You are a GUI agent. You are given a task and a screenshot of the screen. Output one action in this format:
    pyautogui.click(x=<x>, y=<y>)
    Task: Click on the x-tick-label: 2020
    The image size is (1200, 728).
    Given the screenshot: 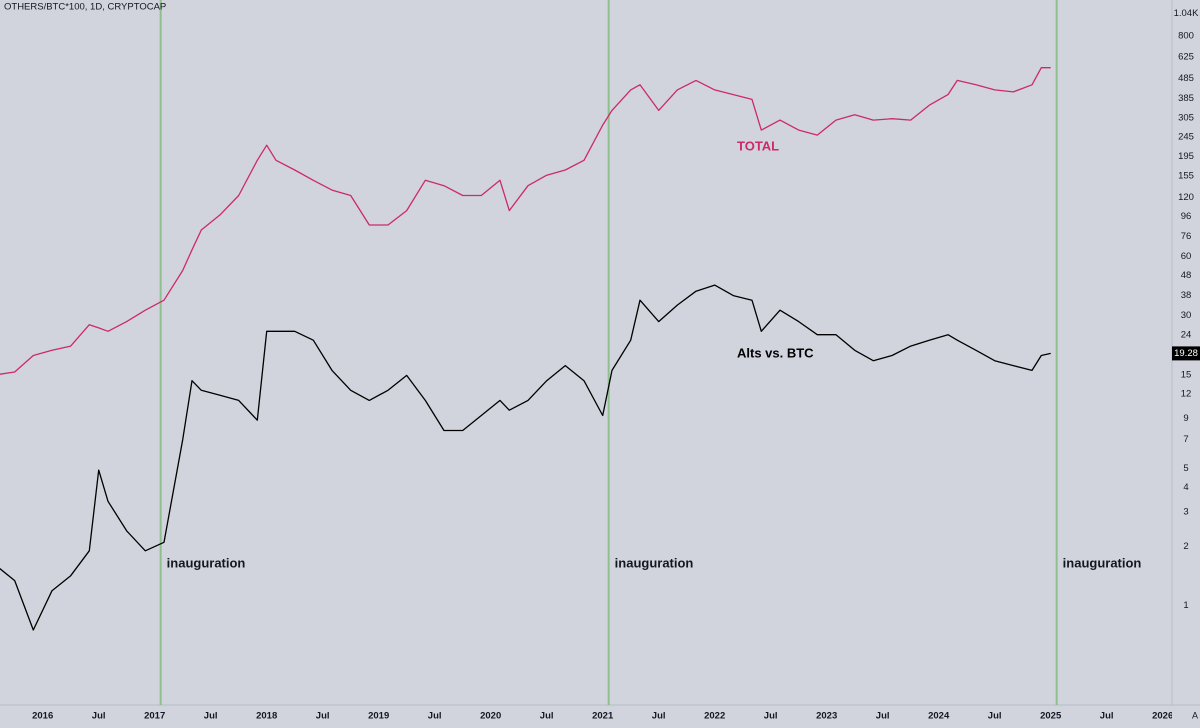 What is the action you would take?
    pyautogui.click(x=490, y=716)
    